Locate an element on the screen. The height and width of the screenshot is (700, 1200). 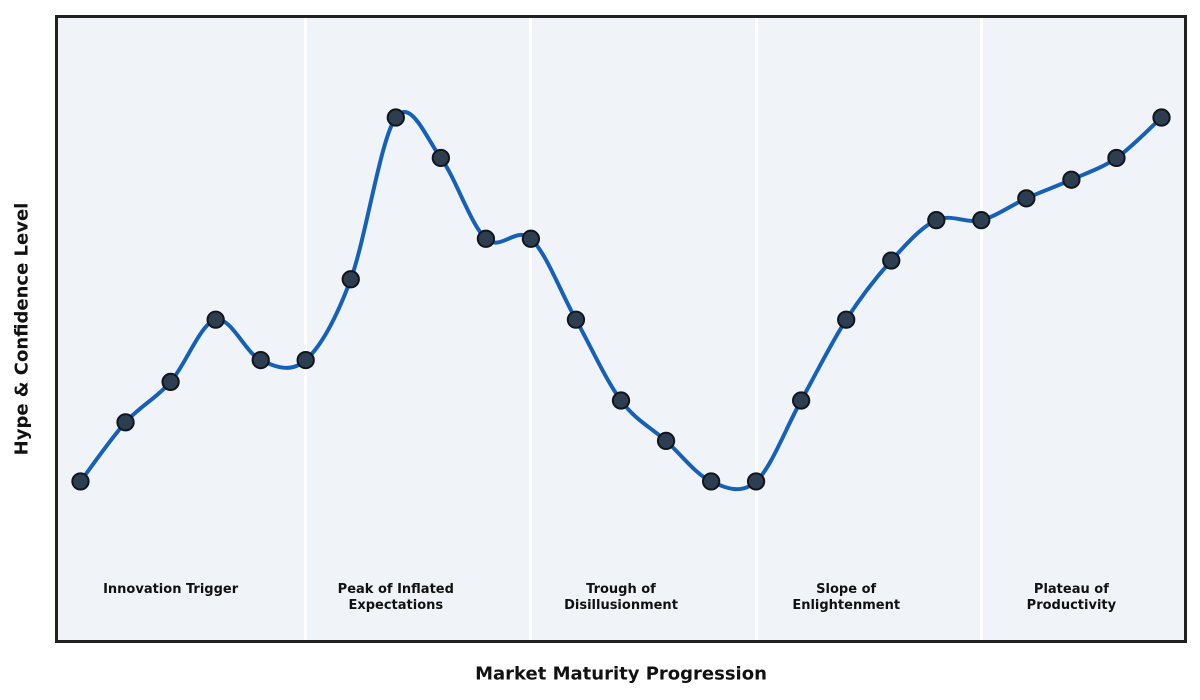
phase-label: Plateau of Productivity is located at coordinates (1071, 597).